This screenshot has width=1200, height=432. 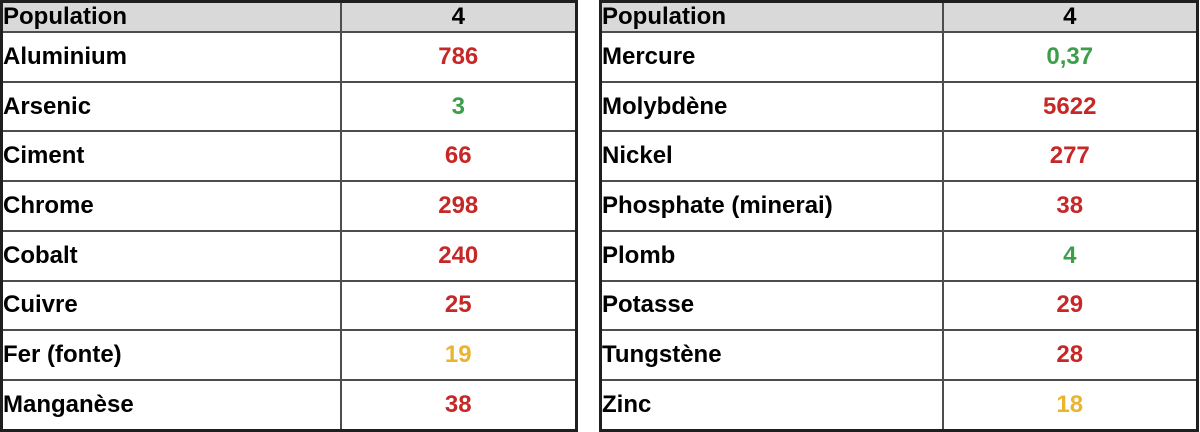 What do you see at coordinates (458, 255) in the screenshot?
I see `population-value: 240` at bounding box center [458, 255].